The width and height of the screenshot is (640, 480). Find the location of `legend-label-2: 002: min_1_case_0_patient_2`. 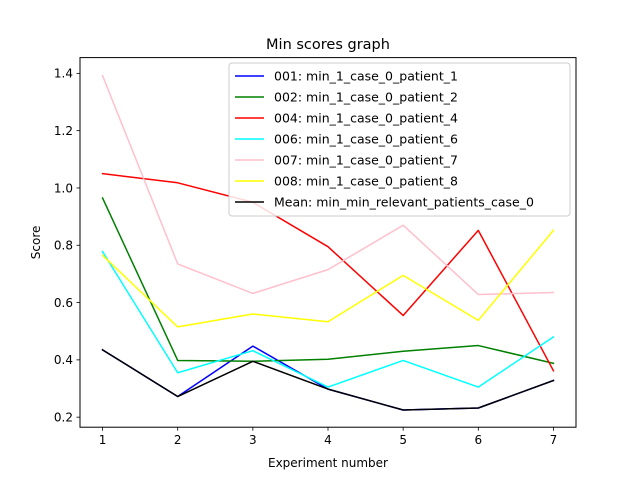

legend-label-2: 002: min_1_case_0_patient_2 is located at coordinates (366, 97).